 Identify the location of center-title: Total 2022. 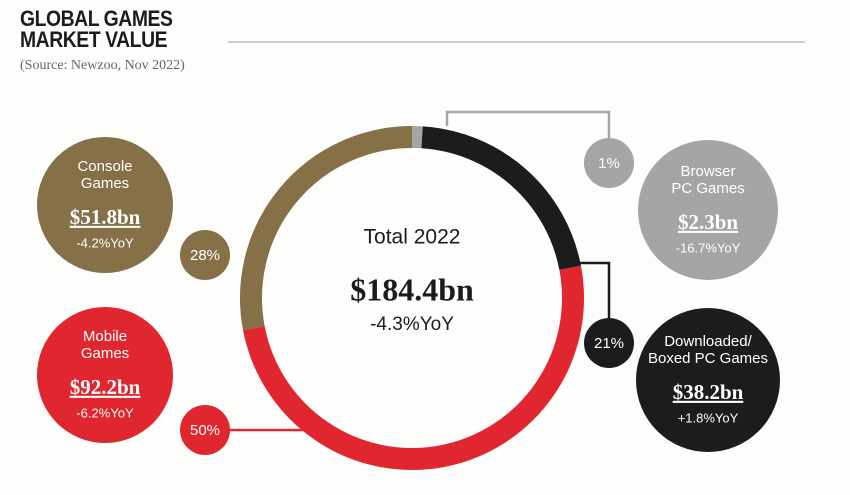
(412, 237).